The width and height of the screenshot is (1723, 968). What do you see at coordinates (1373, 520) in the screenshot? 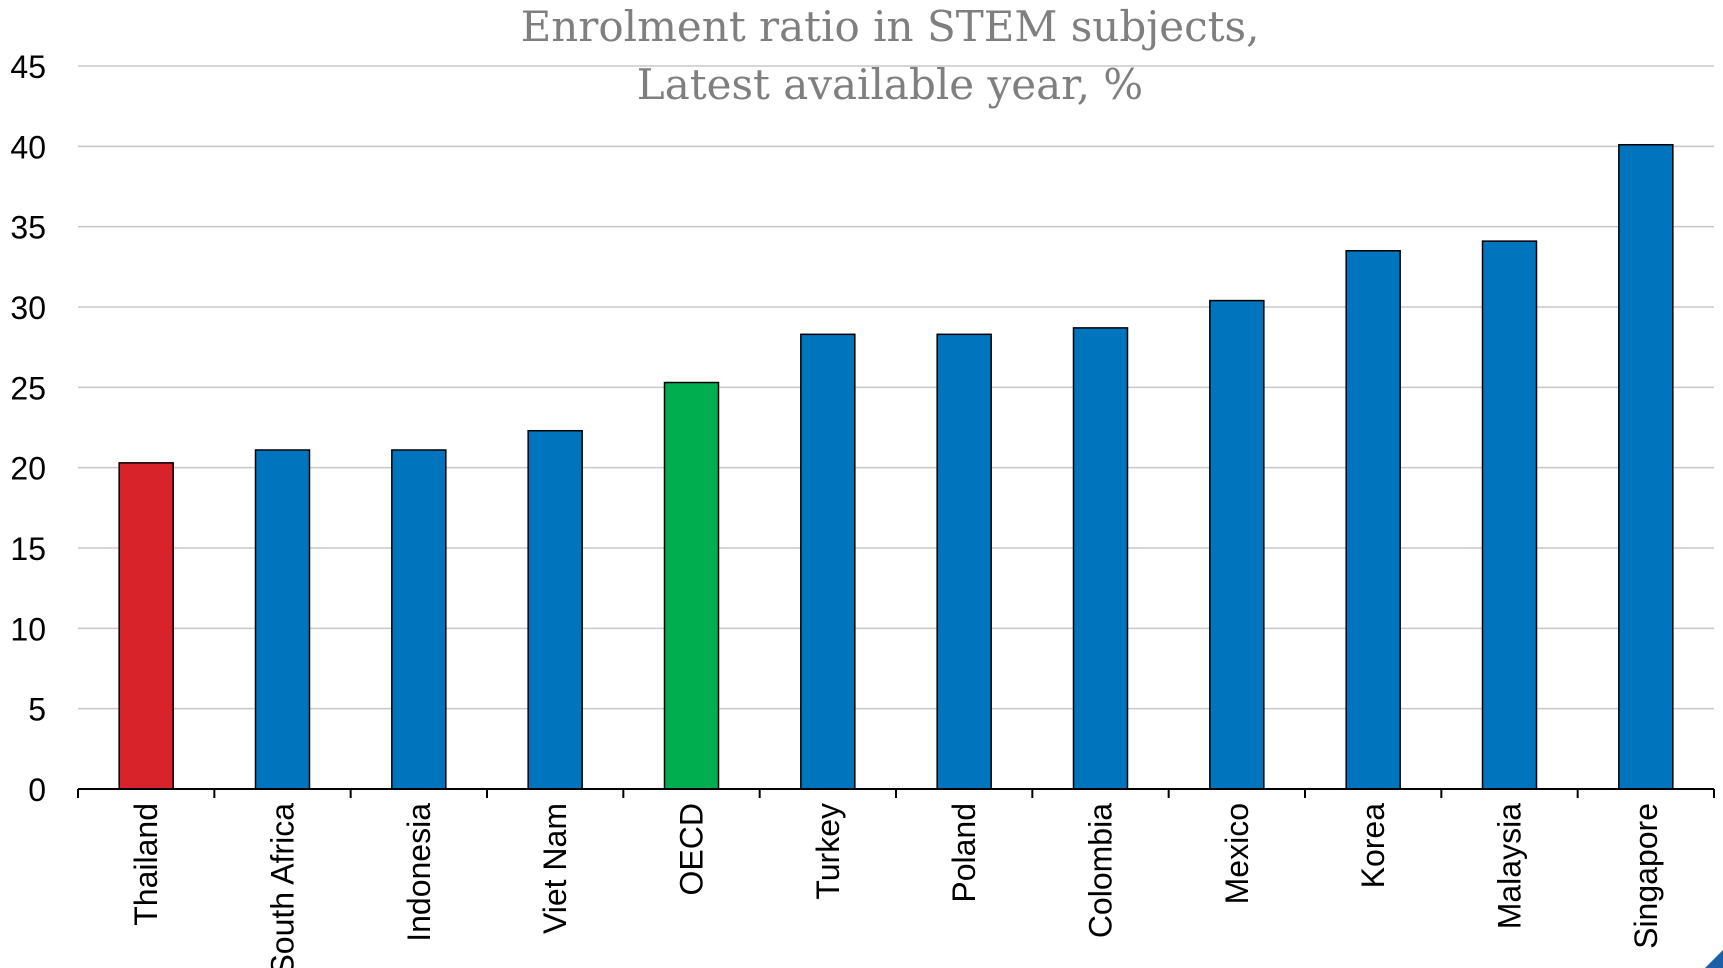
I see `bar-korea` at bounding box center [1373, 520].